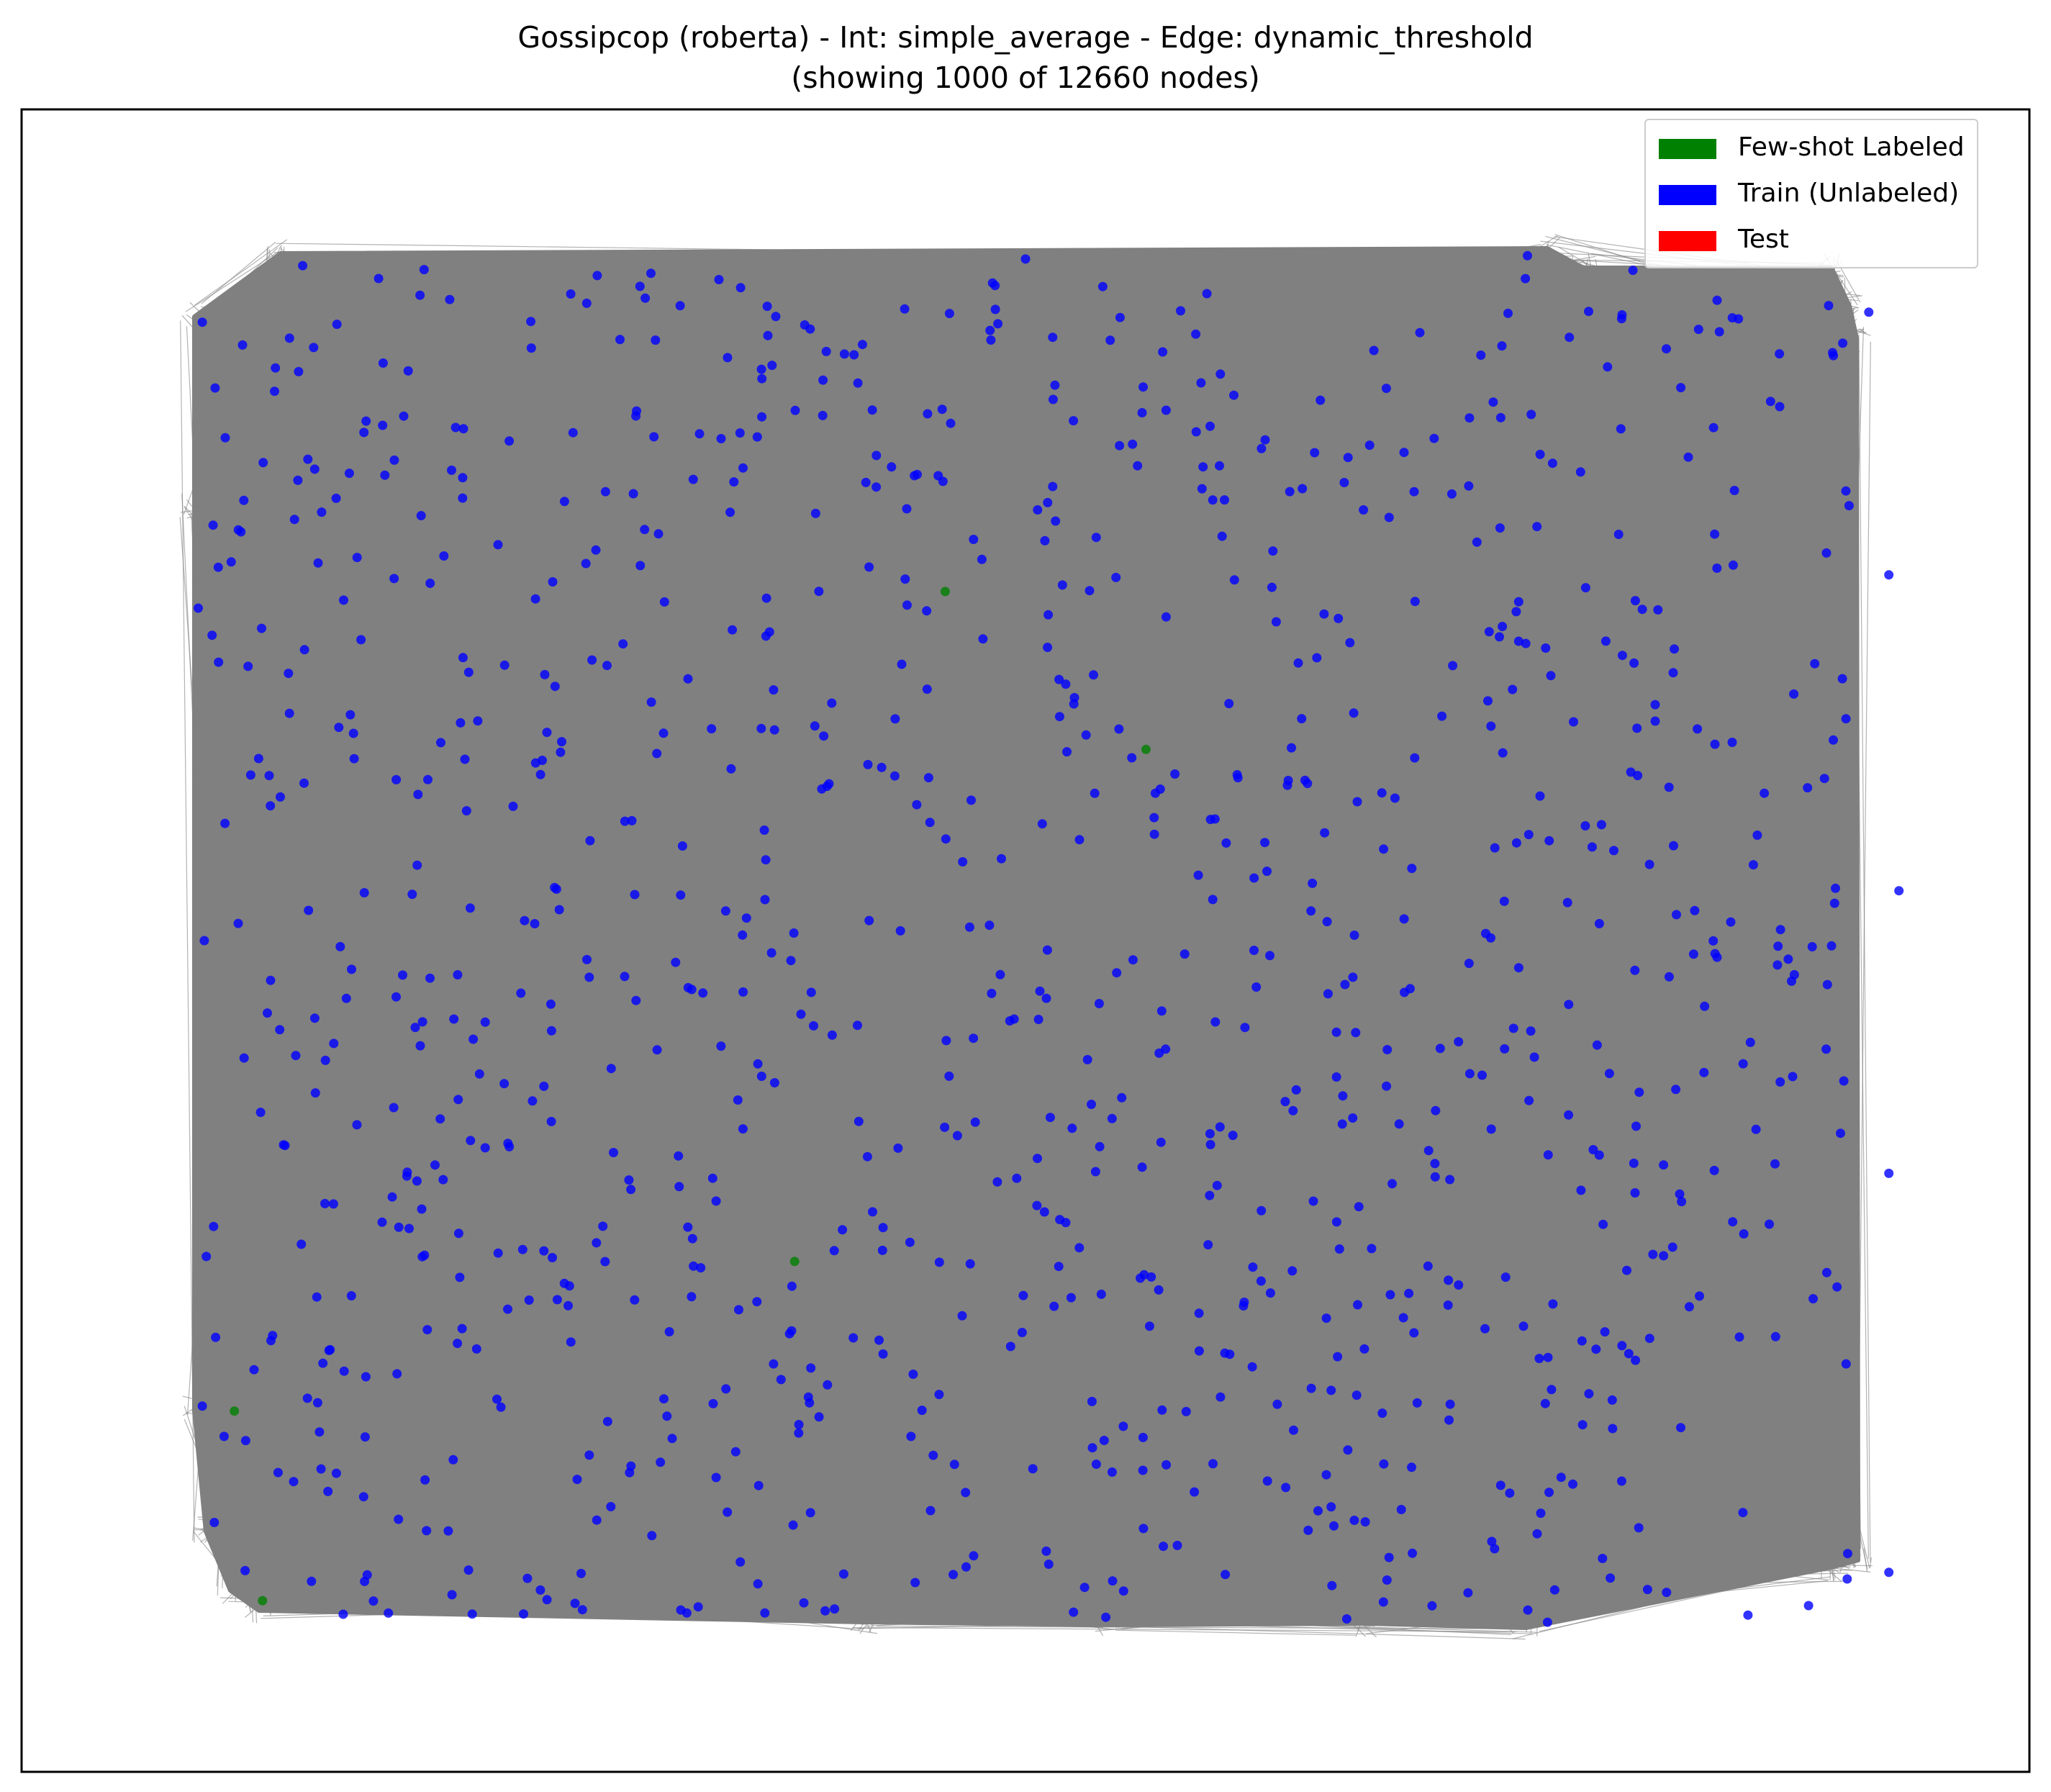  What do you see at coordinates (794, 1262) in the screenshot?
I see `few-shot-node` at bounding box center [794, 1262].